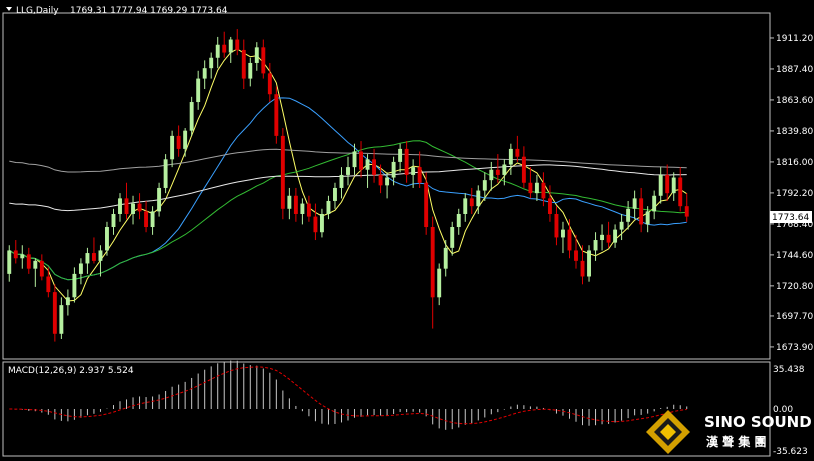  What do you see at coordinates (790, 452) in the screenshot?
I see `macd-tick-bottom: -35.623` at bounding box center [790, 452].